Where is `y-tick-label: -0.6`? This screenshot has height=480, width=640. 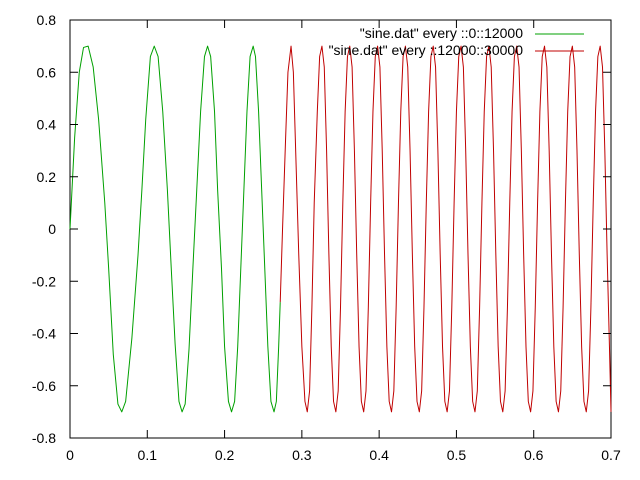 y-tick-label: -0.6 is located at coordinates (44, 386).